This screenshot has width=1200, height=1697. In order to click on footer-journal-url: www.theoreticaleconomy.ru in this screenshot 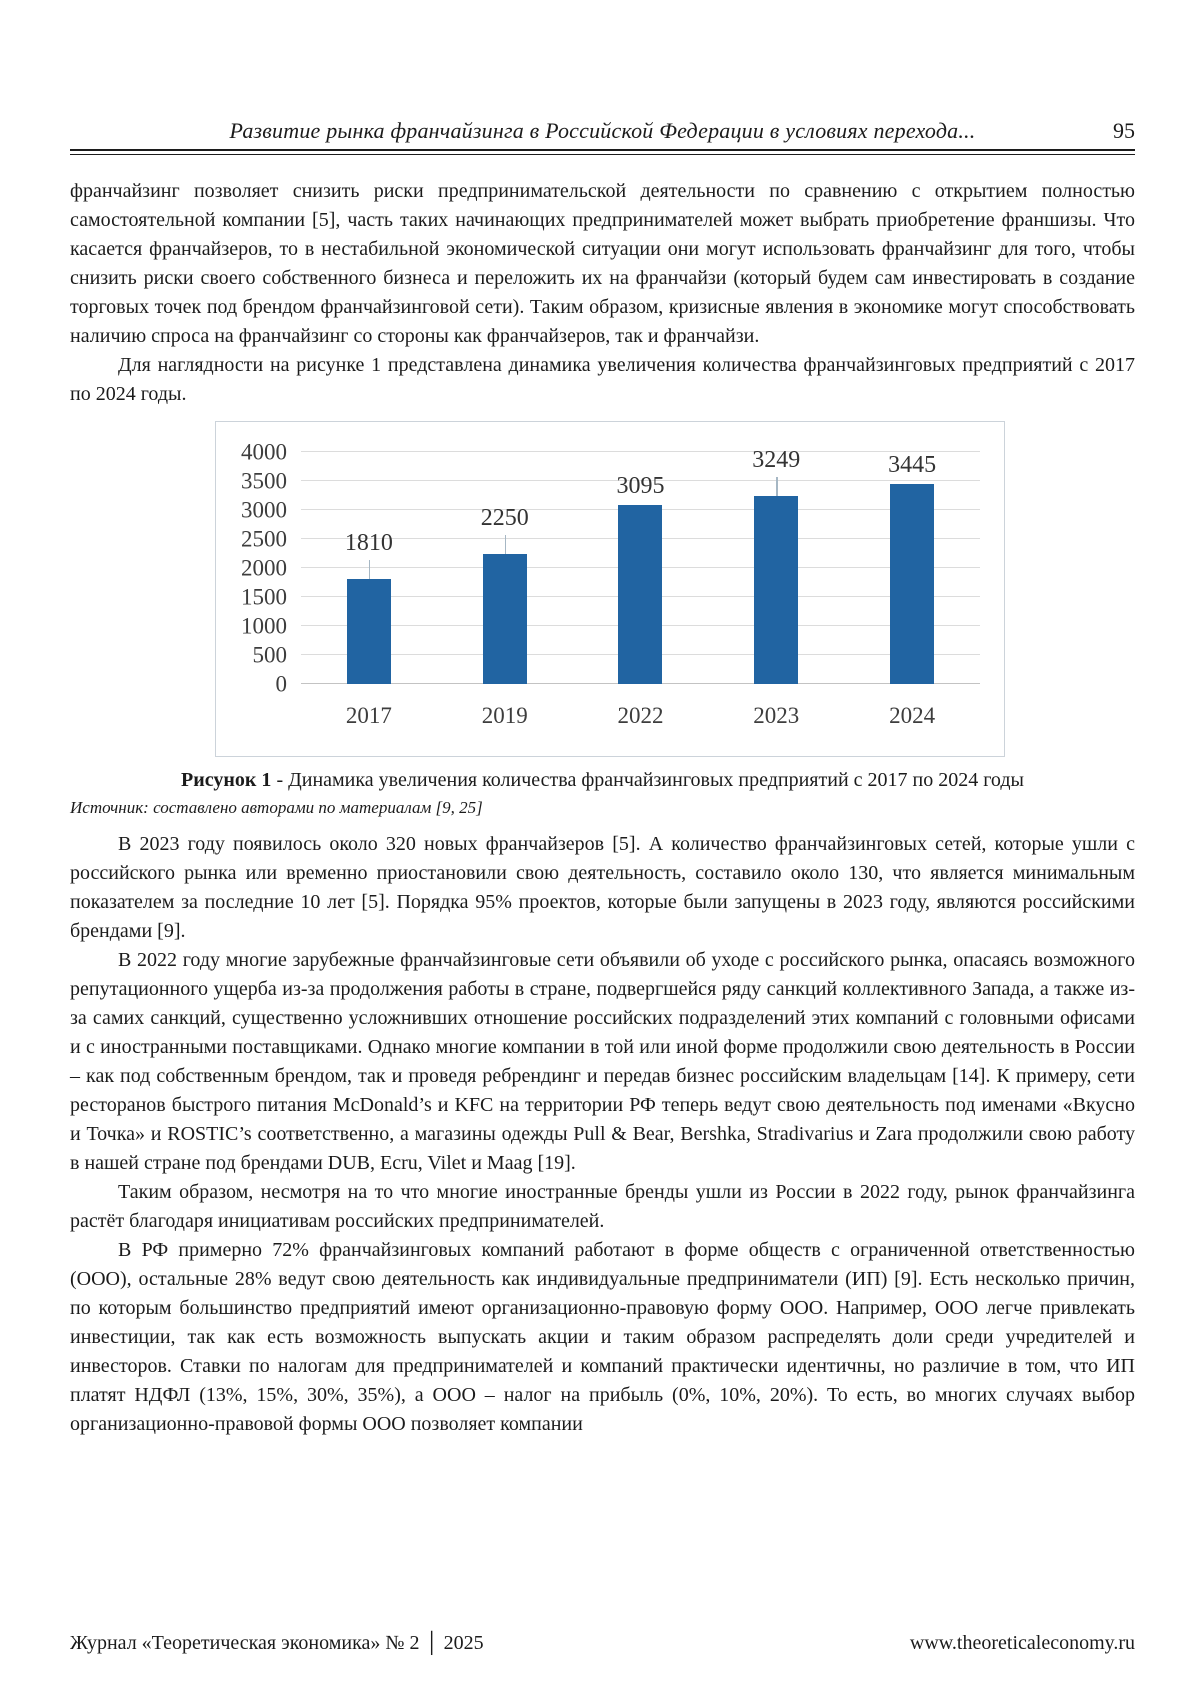, I will do `click(1022, 1643)`.